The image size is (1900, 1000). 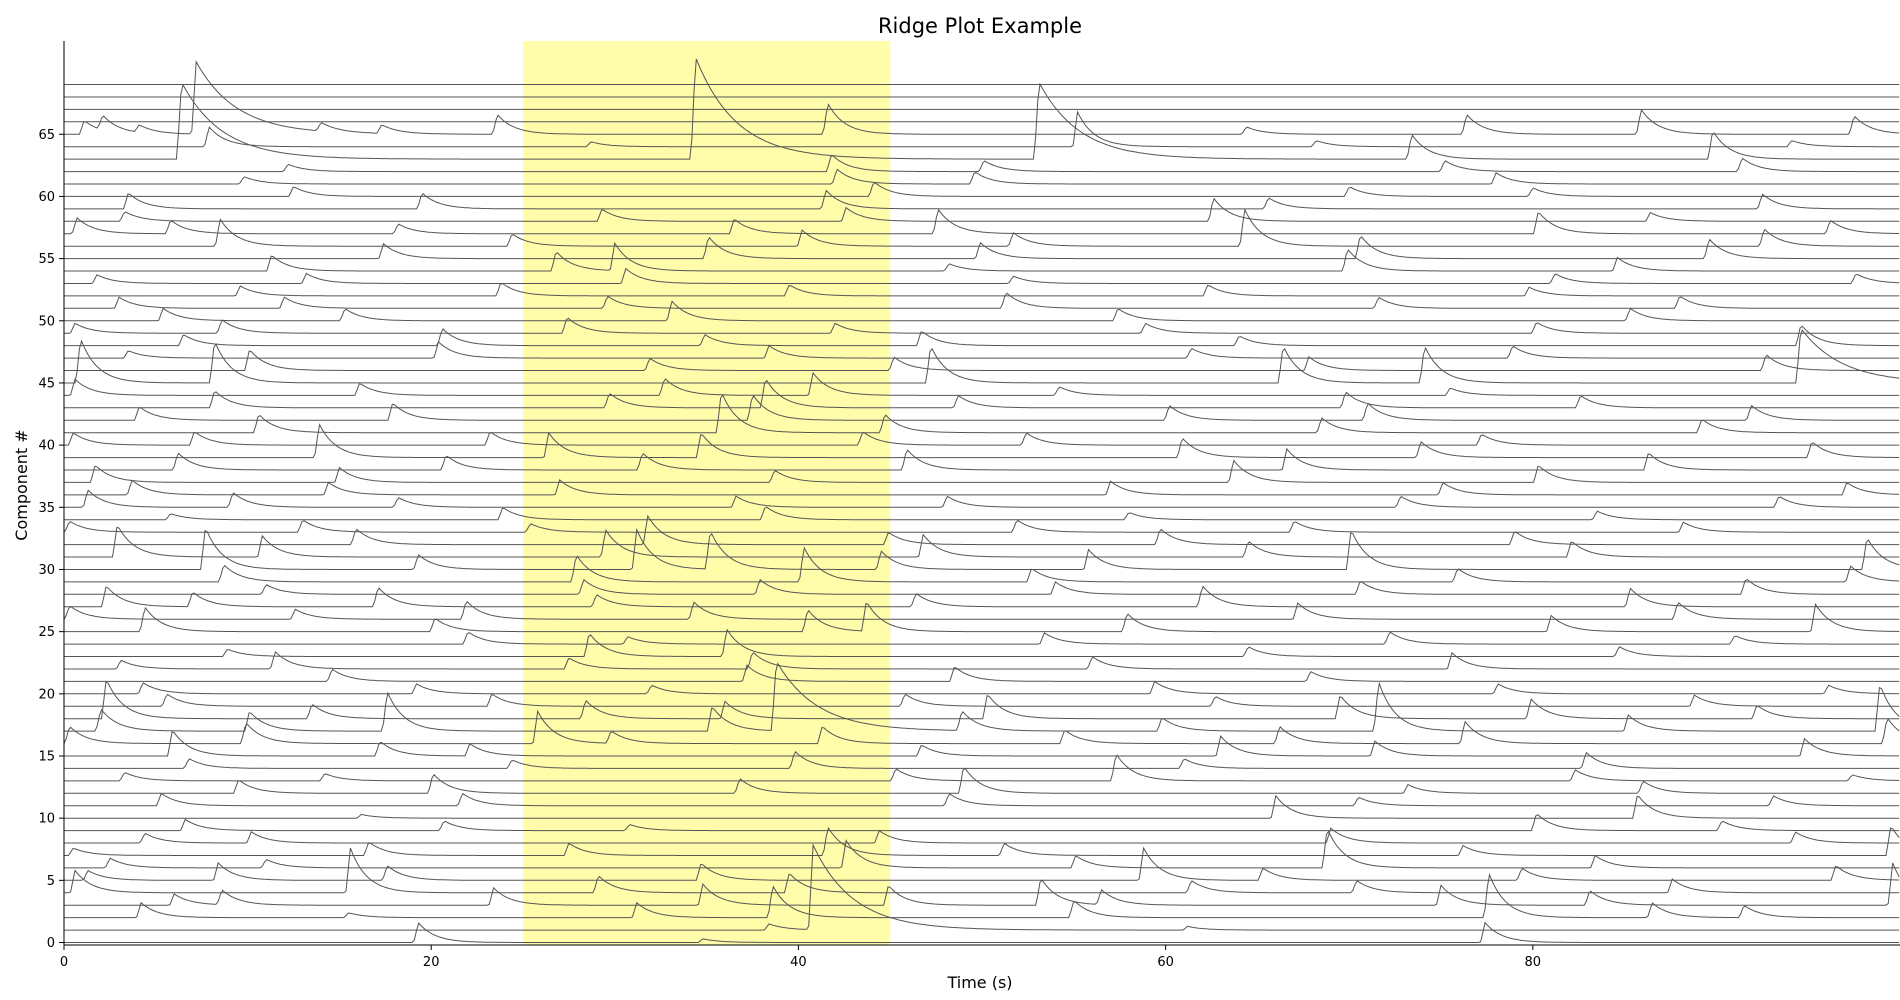 What do you see at coordinates (46, 756) in the screenshot?
I see `y-tick-label: 15` at bounding box center [46, 756].